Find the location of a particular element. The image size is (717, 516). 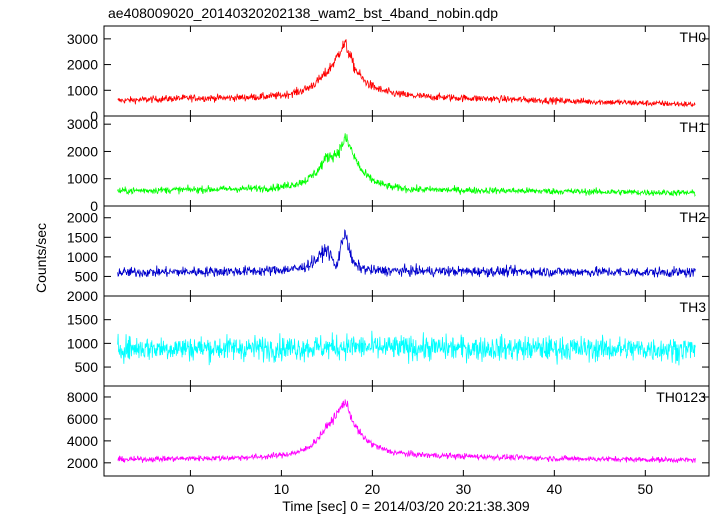

panel-label-th3: TH3 is located at coordinates (693, 307).